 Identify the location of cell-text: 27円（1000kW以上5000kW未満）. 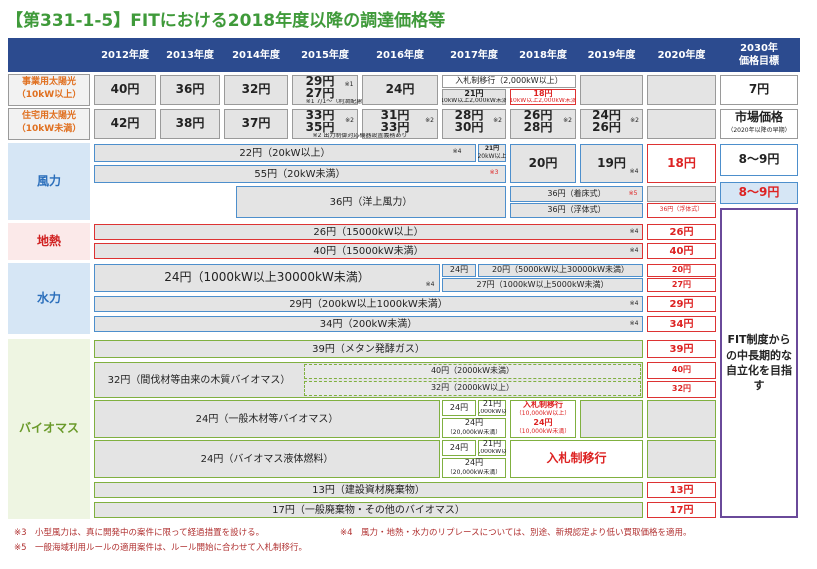
(542, 285).